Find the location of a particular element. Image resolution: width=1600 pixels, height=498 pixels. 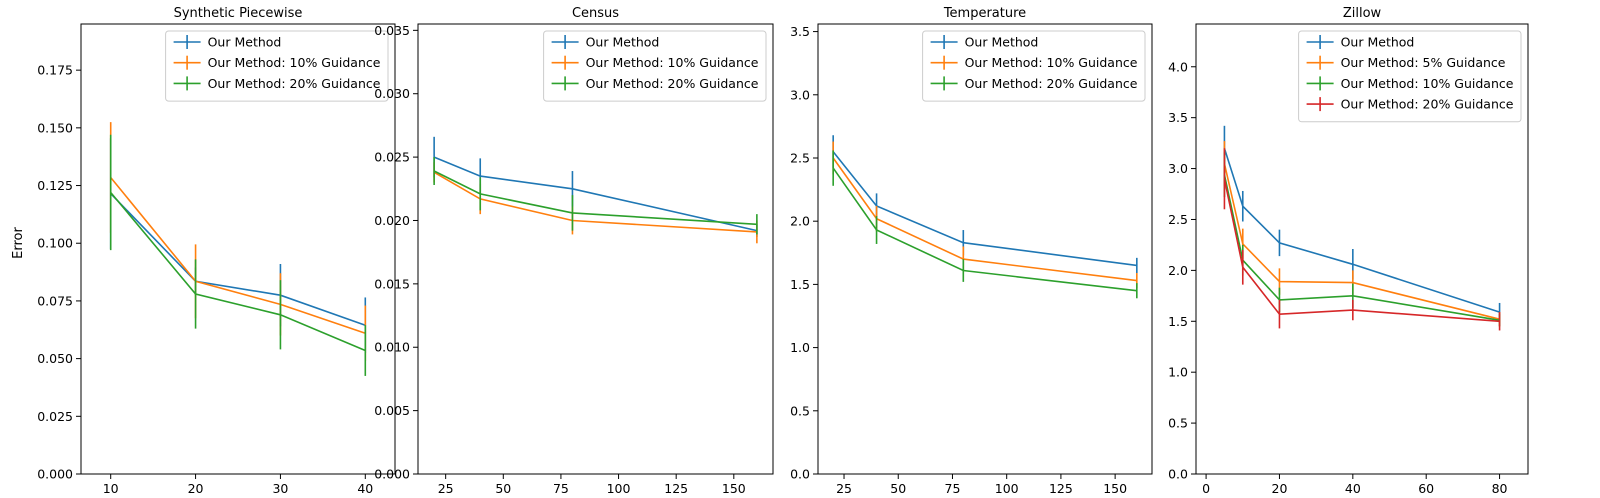

y-tick-label: 0.175 is located at coordinates (55, 70).